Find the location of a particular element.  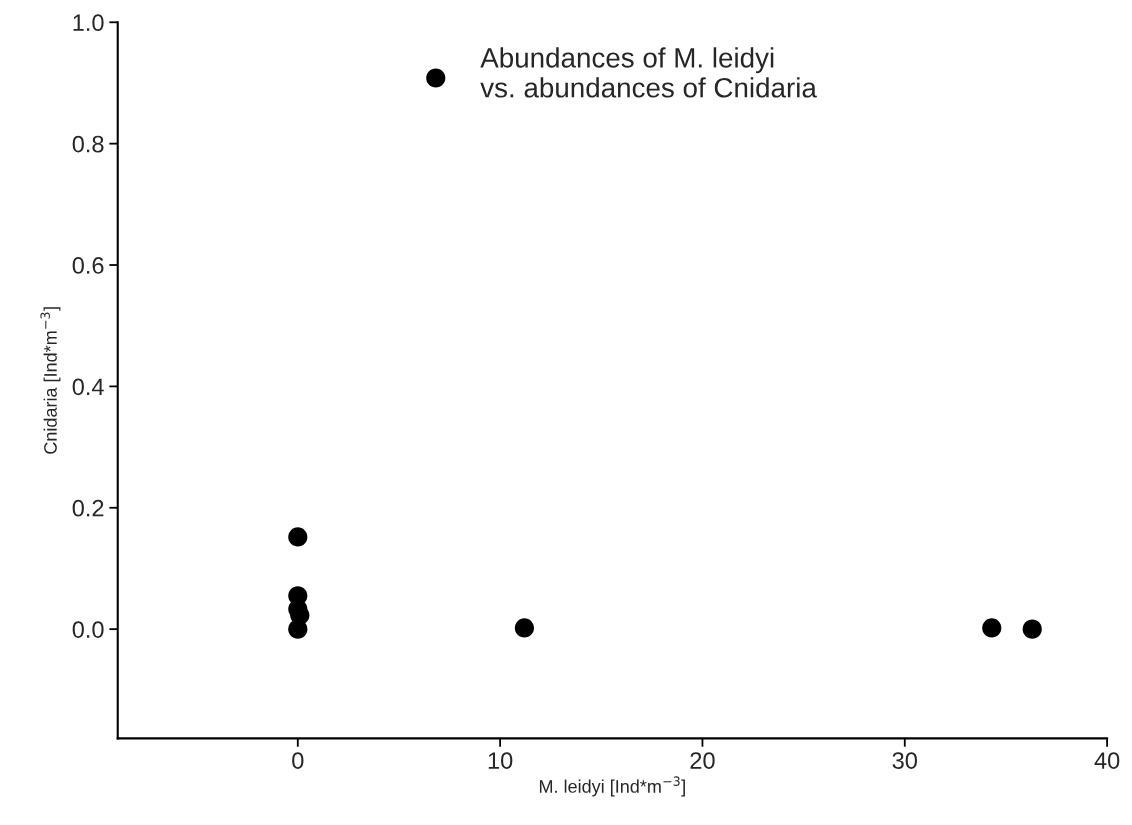

y-tick-label: 0.4 is located at coordinates (88, 387).